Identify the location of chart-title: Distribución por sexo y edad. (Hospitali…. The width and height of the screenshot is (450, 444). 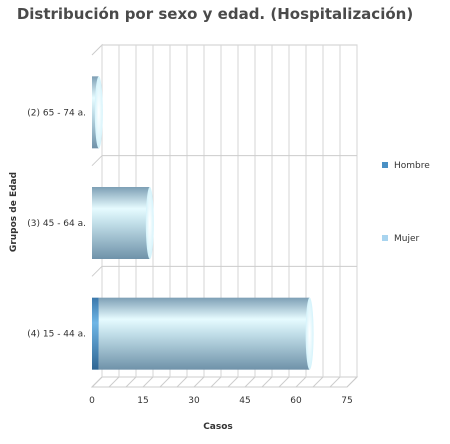
(215, 14).